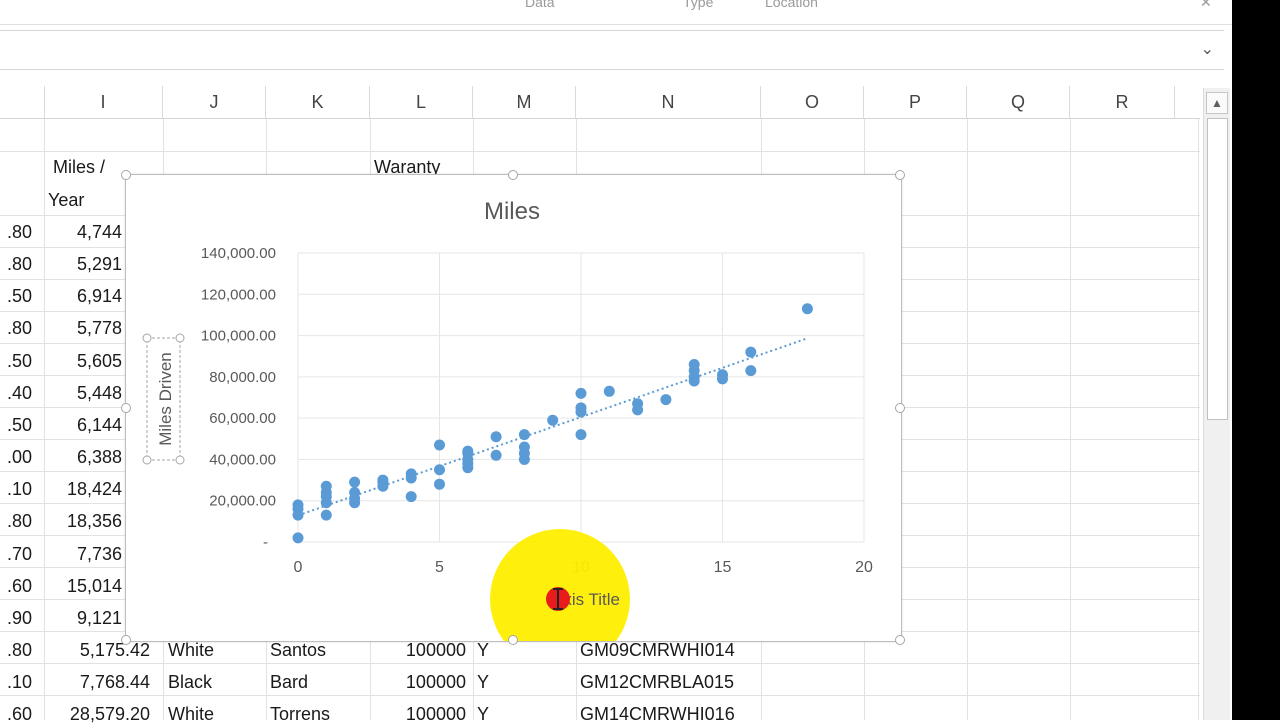  I want to click on column-header-i: I, so click(103, 102).